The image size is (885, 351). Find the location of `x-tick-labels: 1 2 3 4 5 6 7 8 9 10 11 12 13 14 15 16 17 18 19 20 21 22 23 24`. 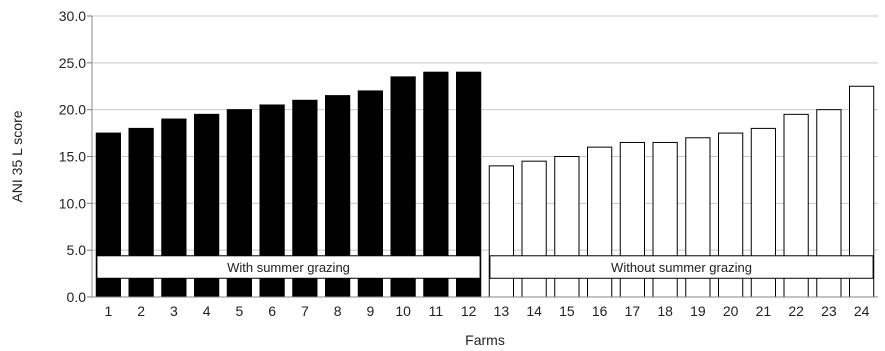

x-tick-labels: 1 2 3 4 5 6 7 8 9 10 11 12 13 14 15 16 17 18 19 20 21 22 23 24 is located at coordinates (486, 311).